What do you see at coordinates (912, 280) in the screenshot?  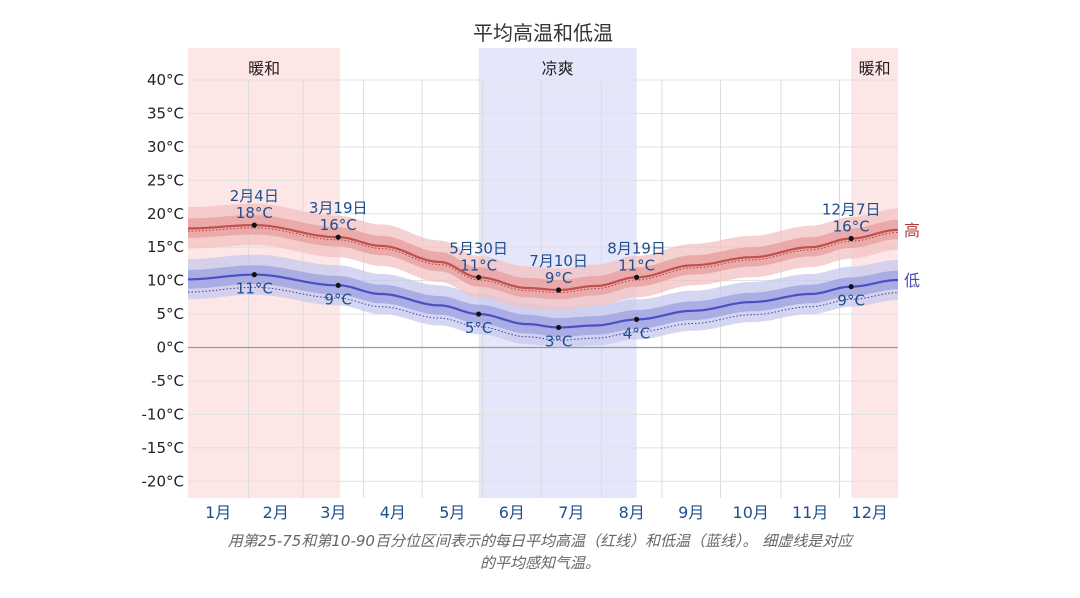 I see `low-series-label: 低` at bounding box center [912, 280].